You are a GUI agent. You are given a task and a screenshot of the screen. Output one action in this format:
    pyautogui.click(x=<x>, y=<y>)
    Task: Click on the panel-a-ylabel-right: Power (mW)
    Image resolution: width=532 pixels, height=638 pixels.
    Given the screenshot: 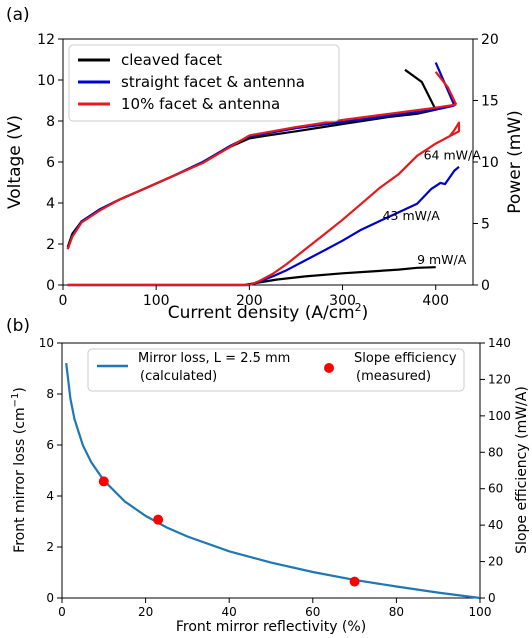 What is the action you would take?
    pyautogui.click(x=515, y=161)
    